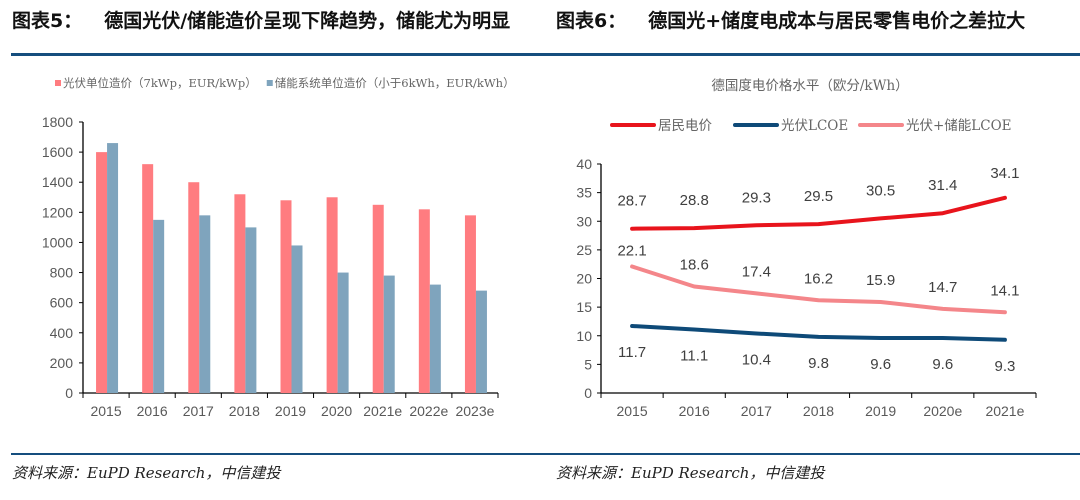 Image resolution: width=1080 pixels, height=500 pixels. What do you see at coordinates (818, 289) in the screenshot?
I see `line-pv-storage-lcoe` at bounding box center [818, 289].